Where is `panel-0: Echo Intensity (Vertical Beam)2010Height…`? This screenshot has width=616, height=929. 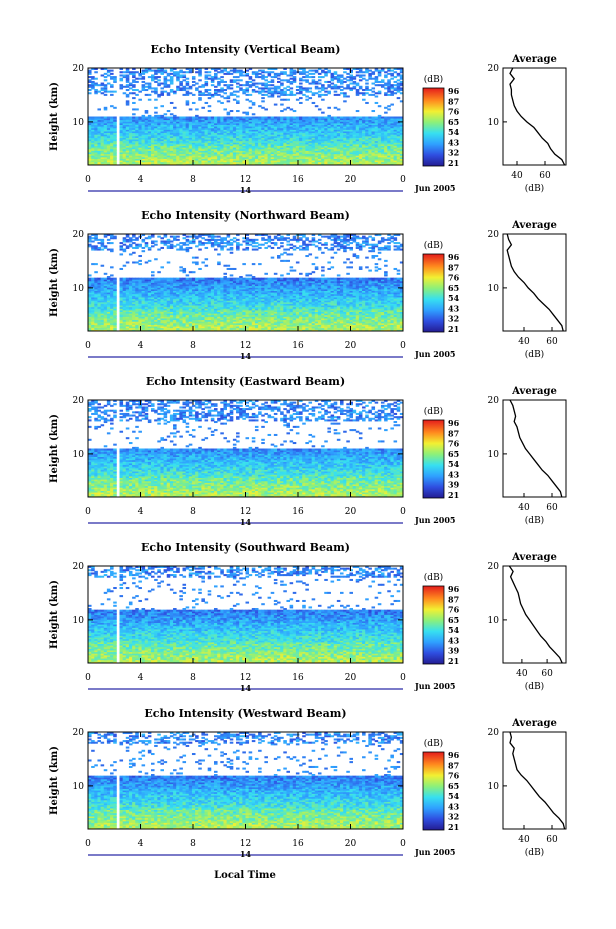
panel-0: Echo Intensity (Vertical Beam)2010Height… is located at coordinates (308, 119).